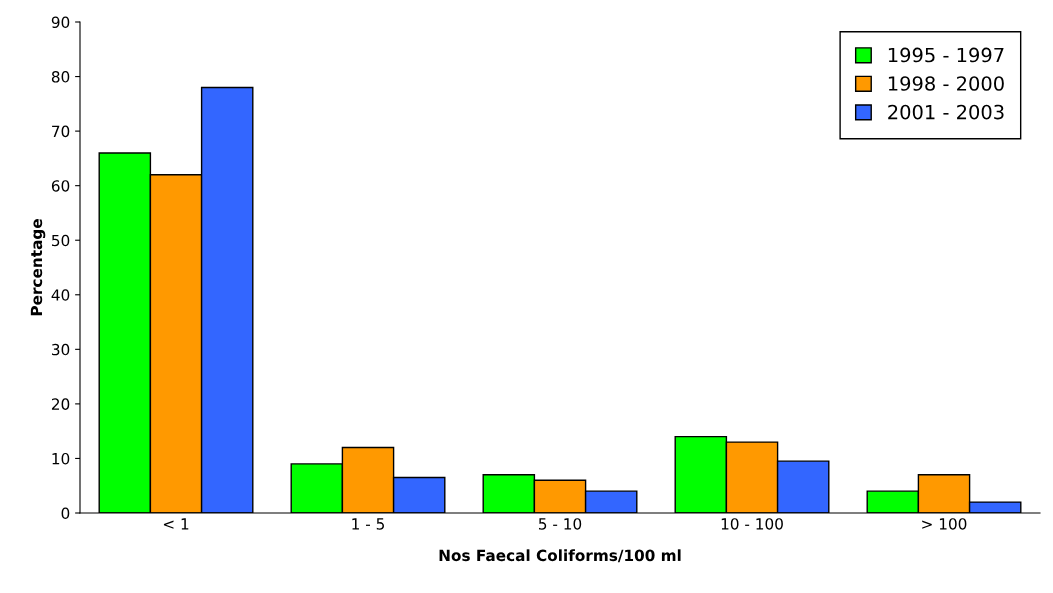 The height and width of the screenshot is (593, 1053). Describe the element at coordinates (946, 55) in the screenshot. I see `legend-label: 1995 - 1997` at that location.